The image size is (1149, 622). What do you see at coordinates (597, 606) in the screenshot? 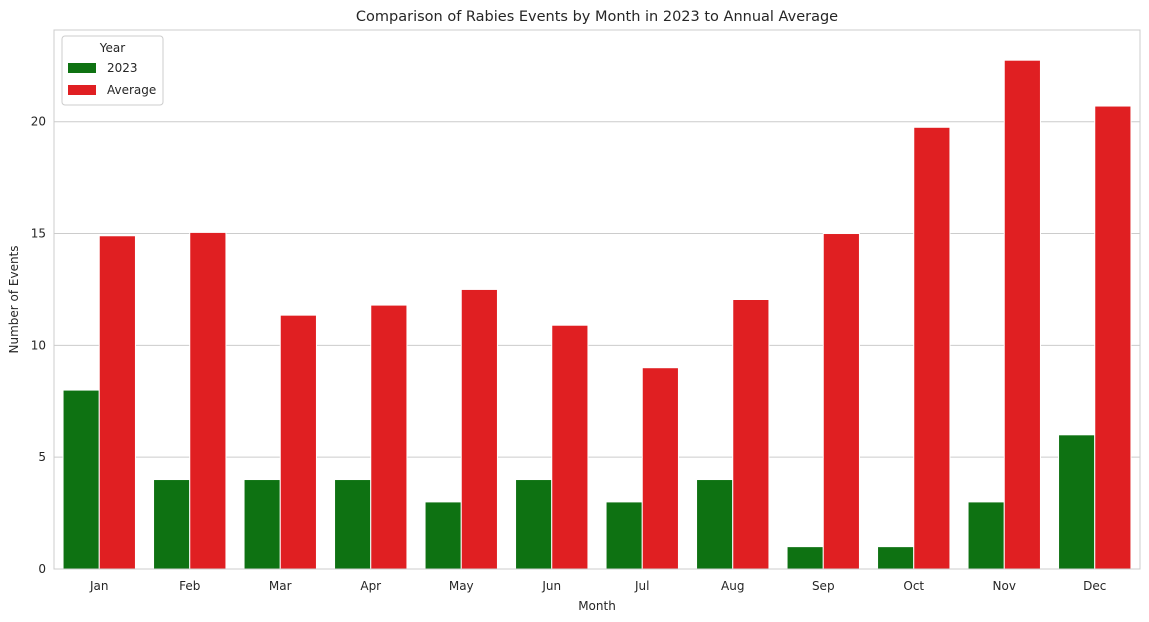
I see `x-axis-label: Month` at bounding box center [597, 606].